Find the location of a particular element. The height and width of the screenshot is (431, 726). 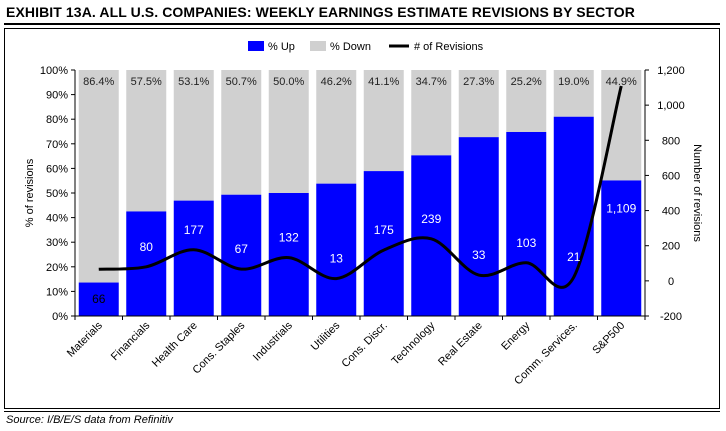

legend-swatch-up is located at coordinates (256, 46).